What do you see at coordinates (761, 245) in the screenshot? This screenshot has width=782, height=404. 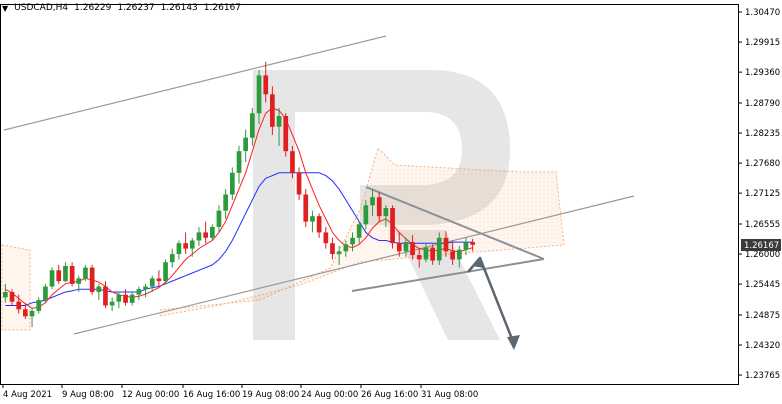 I see `current-price-tag: 1.26167` at bounding box center [761, 245].